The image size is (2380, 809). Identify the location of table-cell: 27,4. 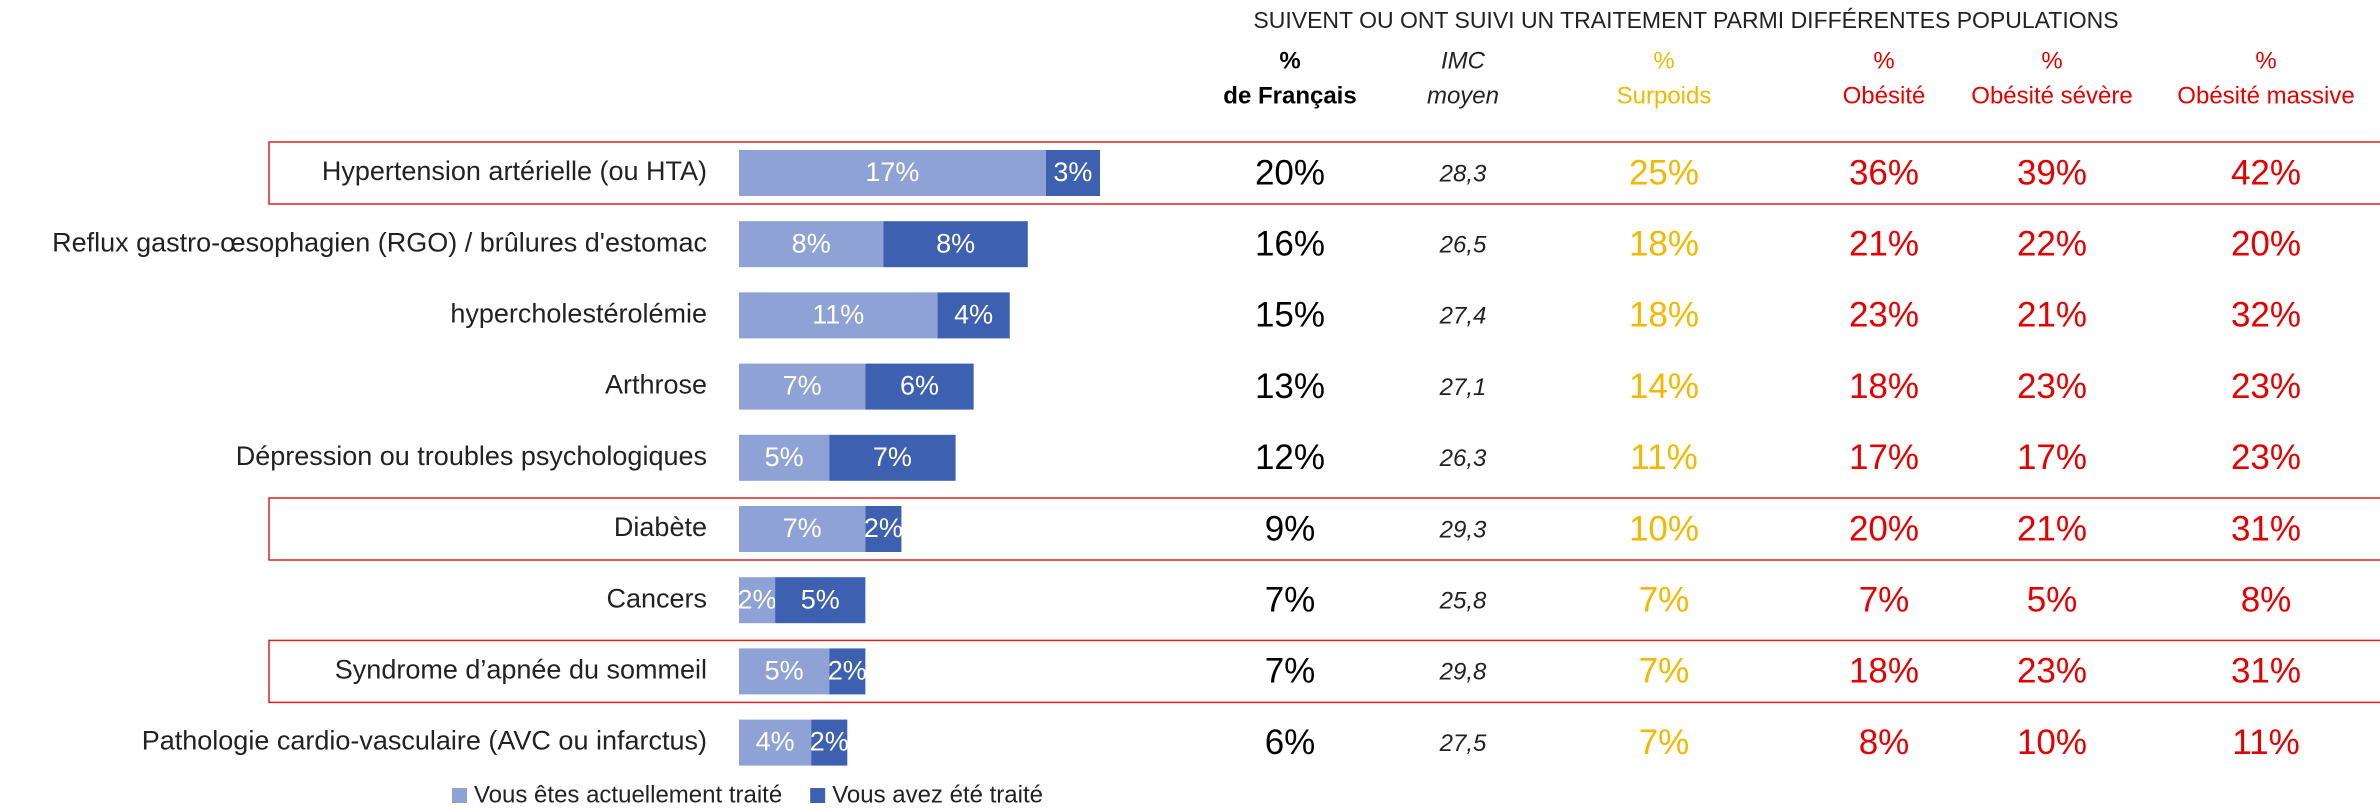
(1463, 316).